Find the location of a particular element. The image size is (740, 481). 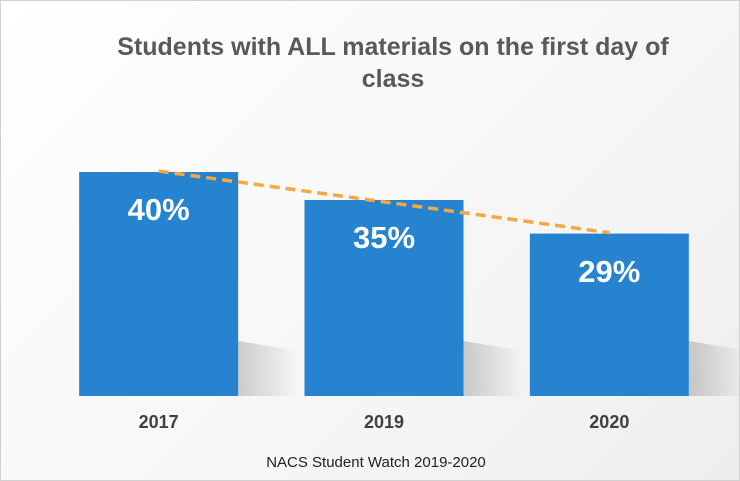

trendline is located at coordinates (384, 202).